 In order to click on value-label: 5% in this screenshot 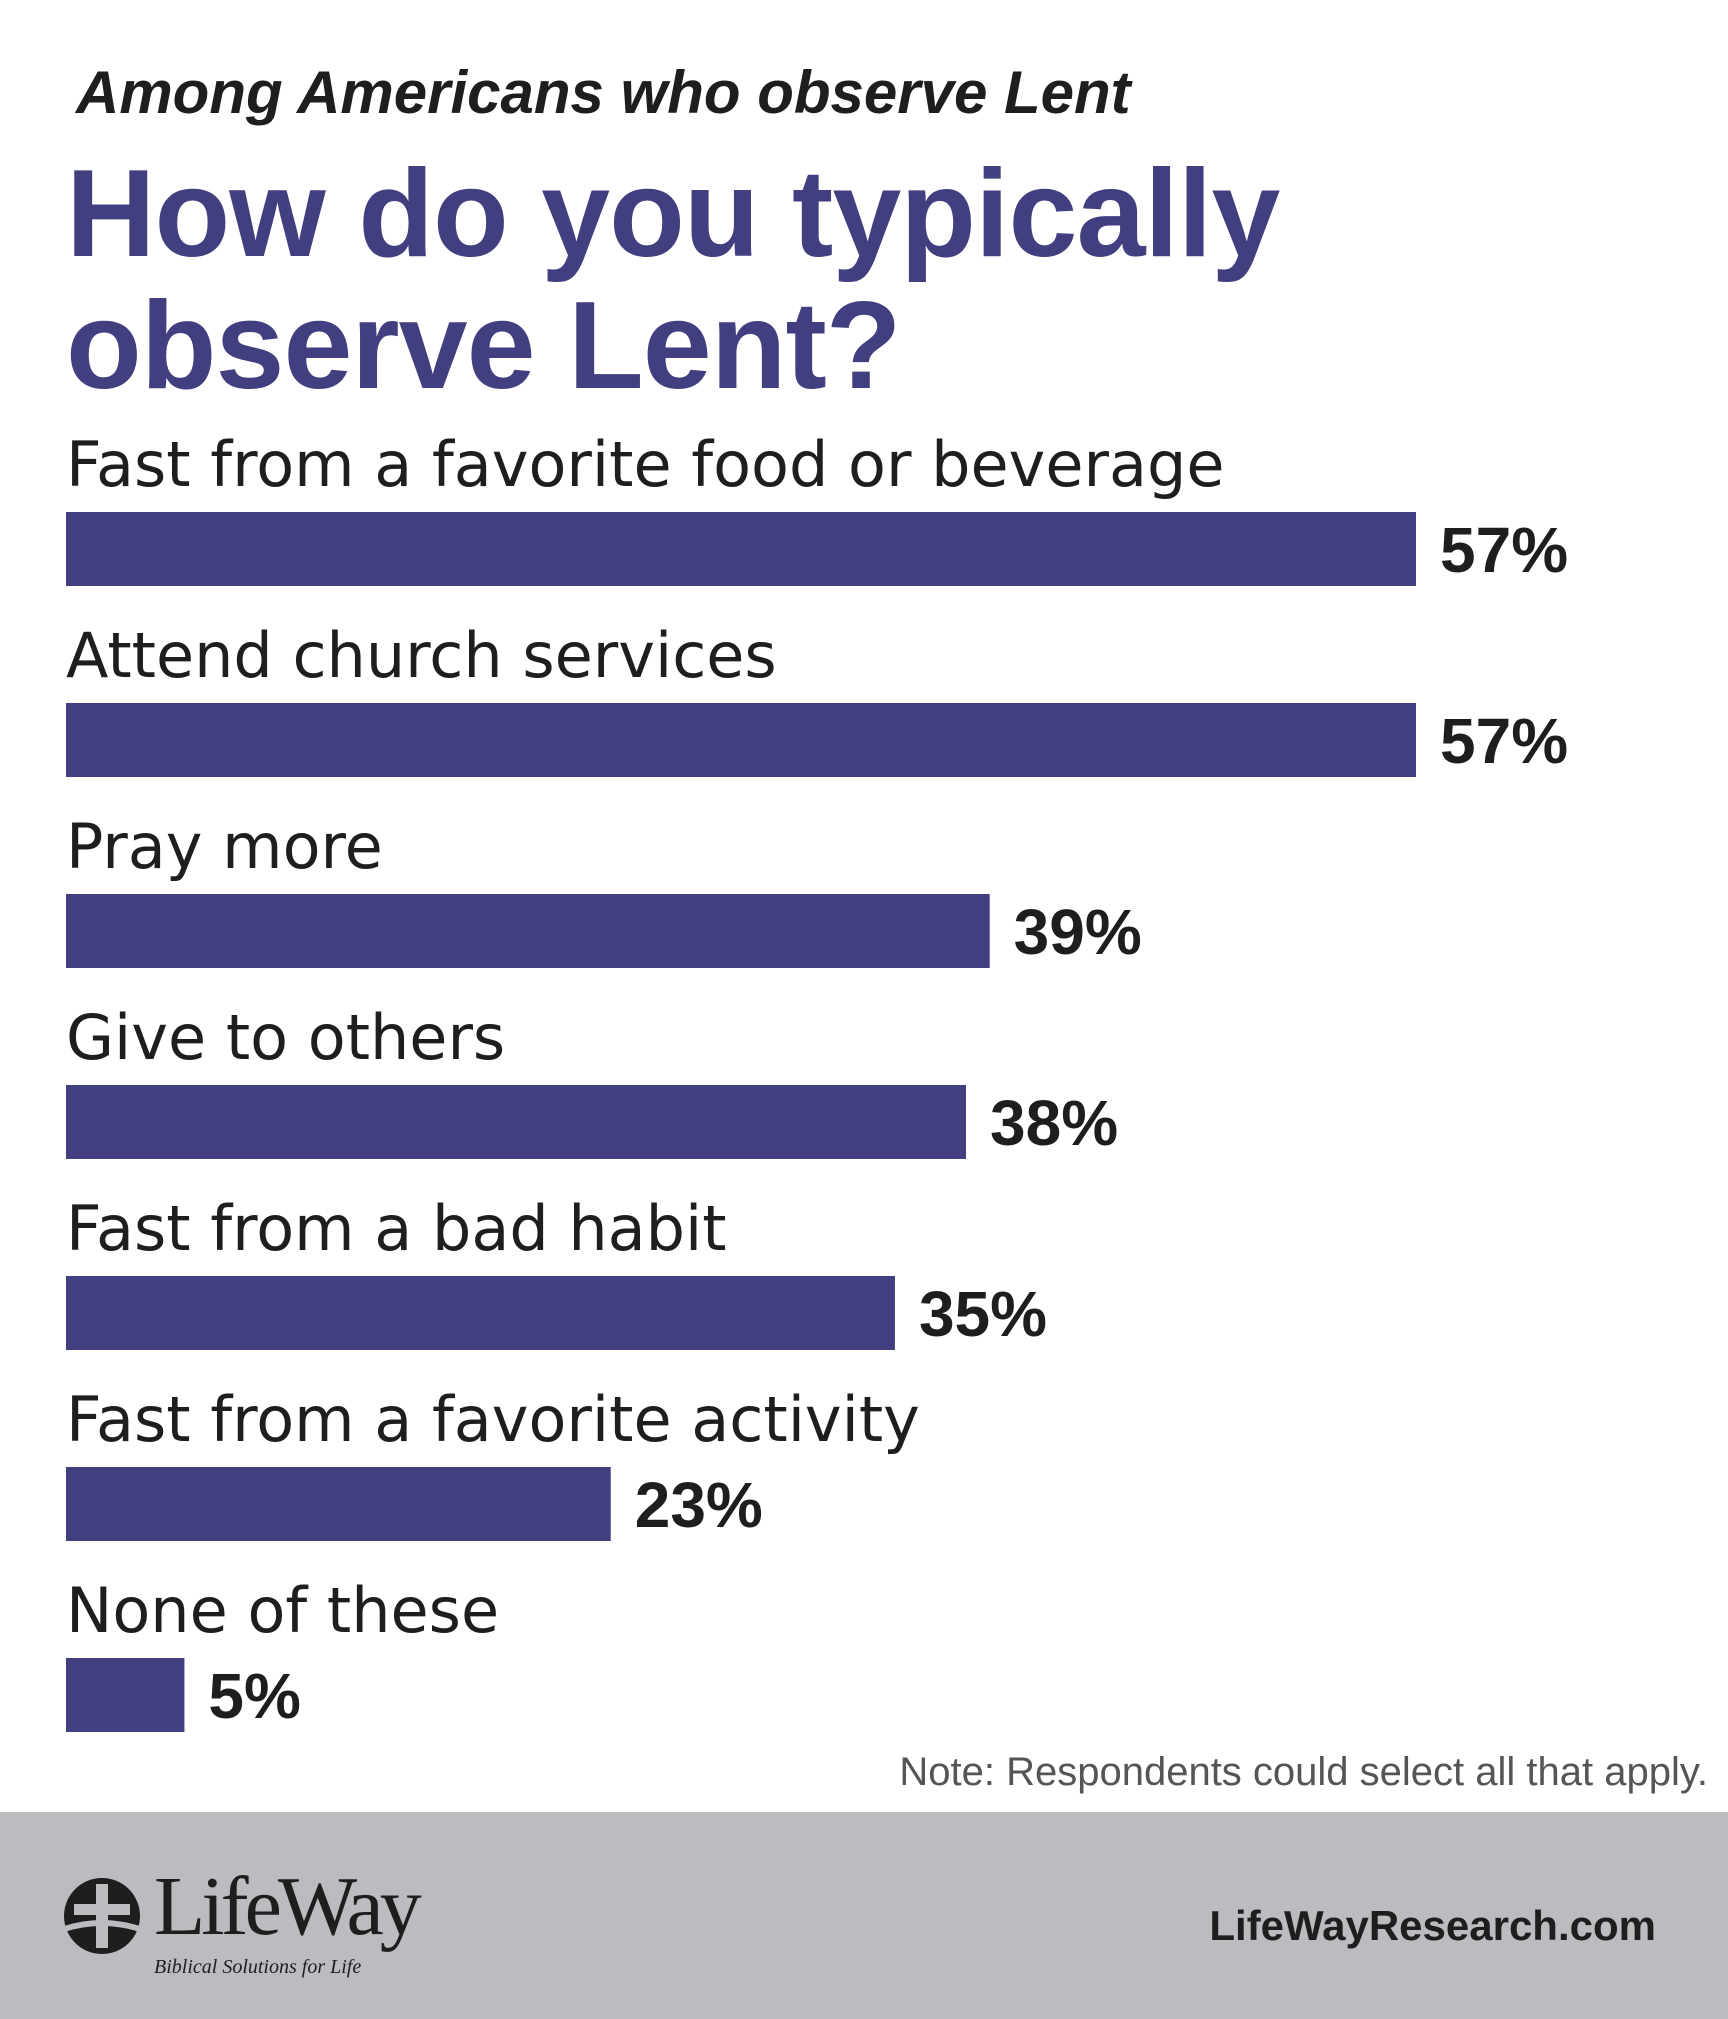, I will do `click(254, 1696)`.